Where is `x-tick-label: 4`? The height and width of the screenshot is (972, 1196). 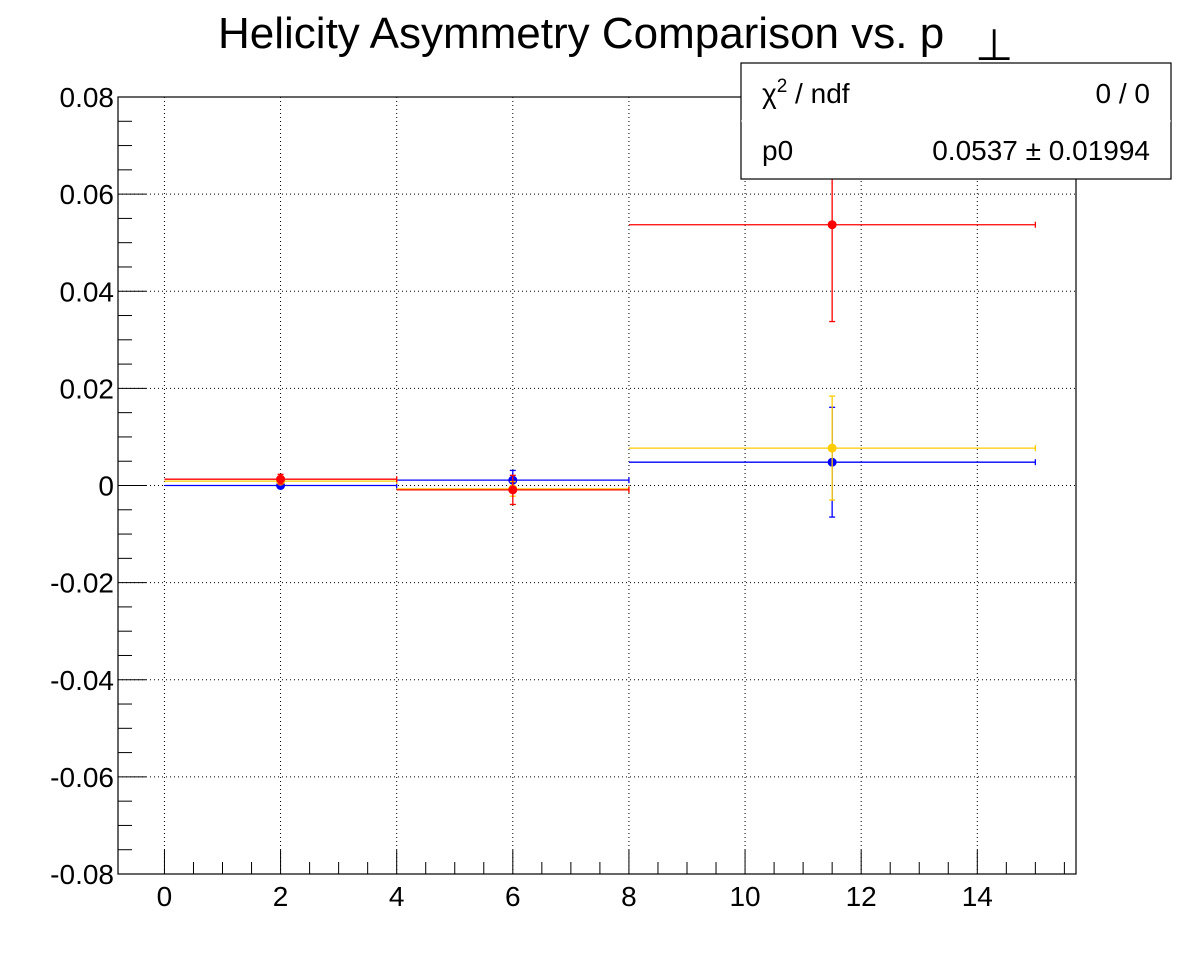 x-tick-label: 4 is located at coordinates (397, 896).